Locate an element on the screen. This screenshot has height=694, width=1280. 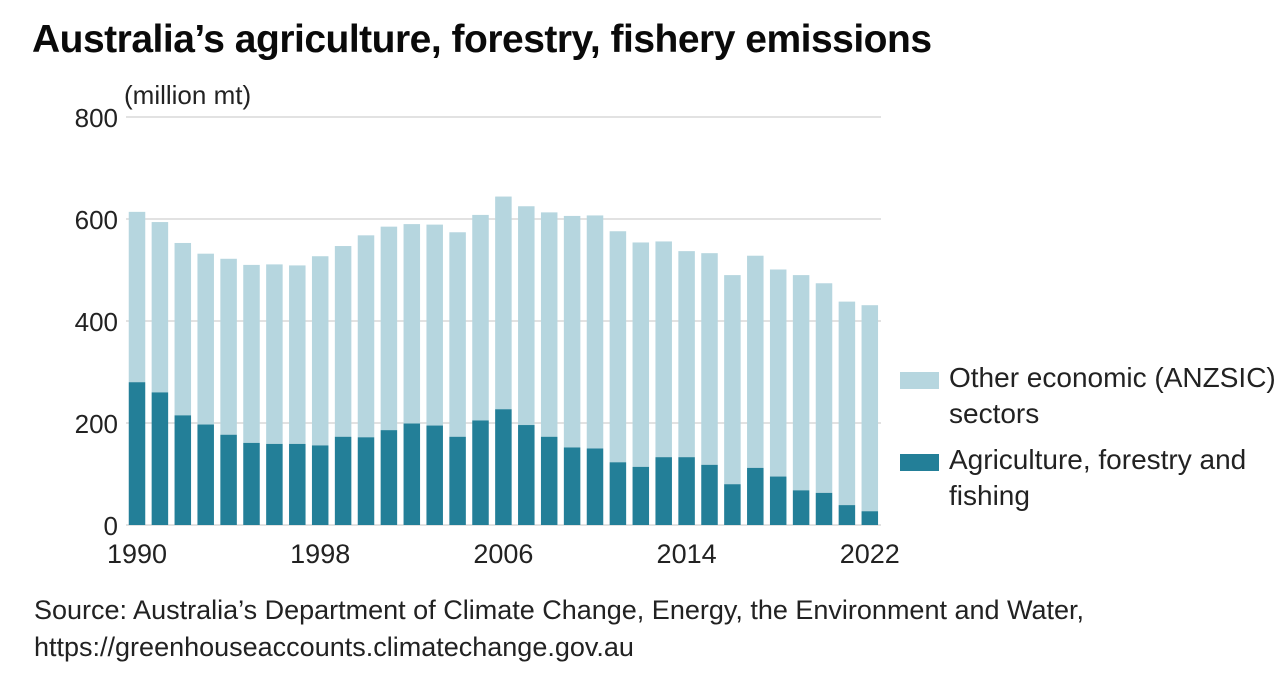
bar-agriculture-1992 is located at coordinates (183, 470).